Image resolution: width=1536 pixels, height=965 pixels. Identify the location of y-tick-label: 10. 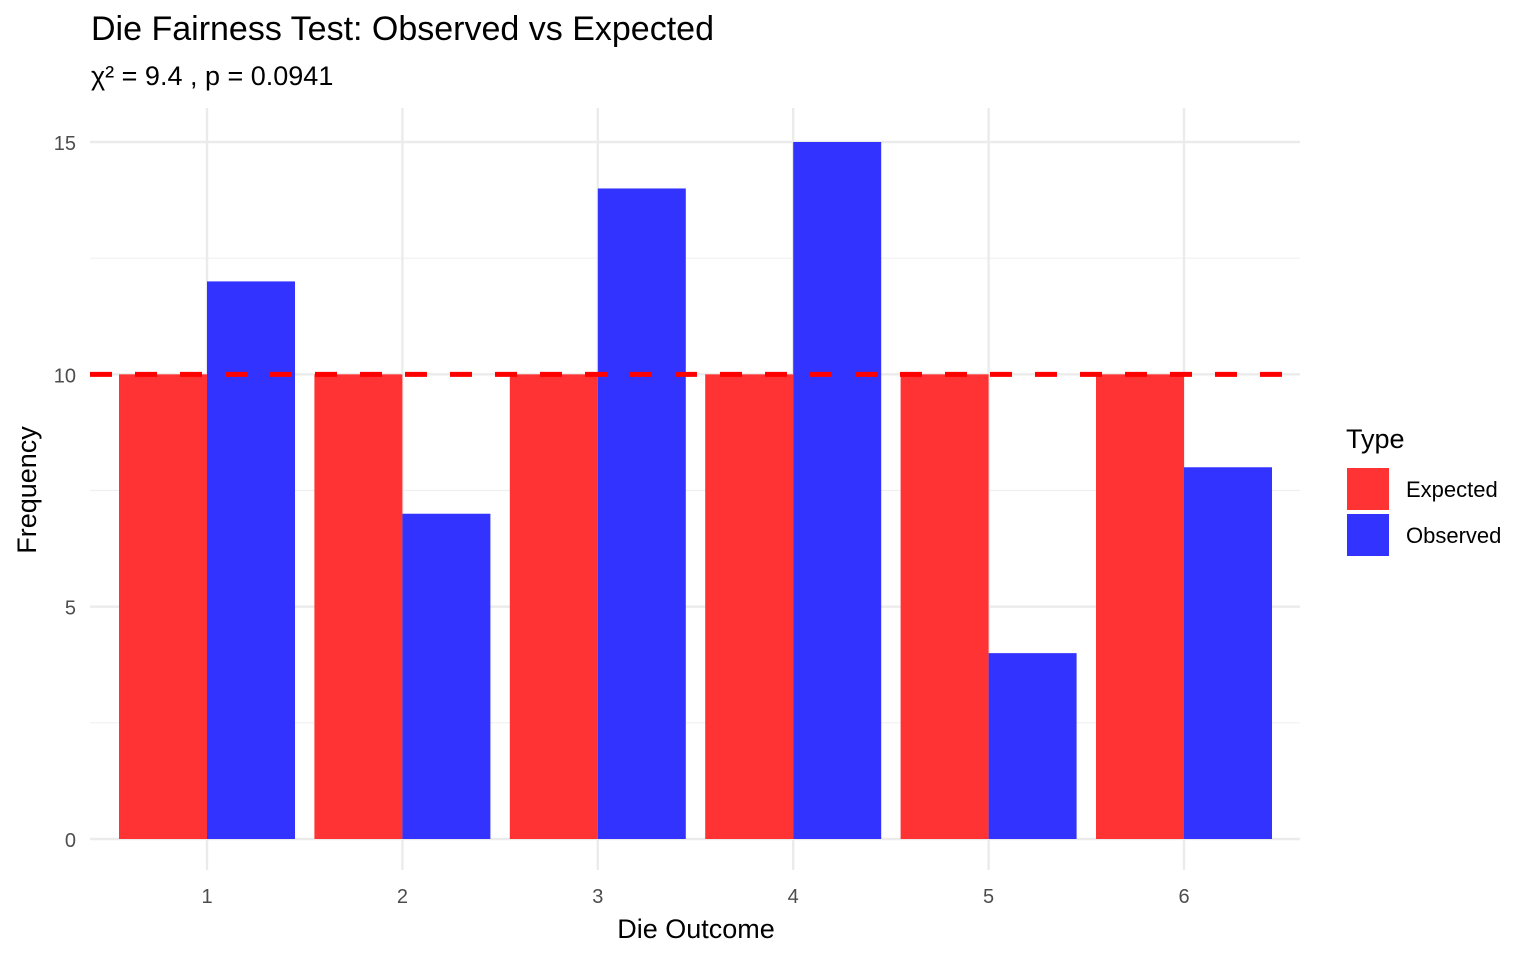
(65, 376).